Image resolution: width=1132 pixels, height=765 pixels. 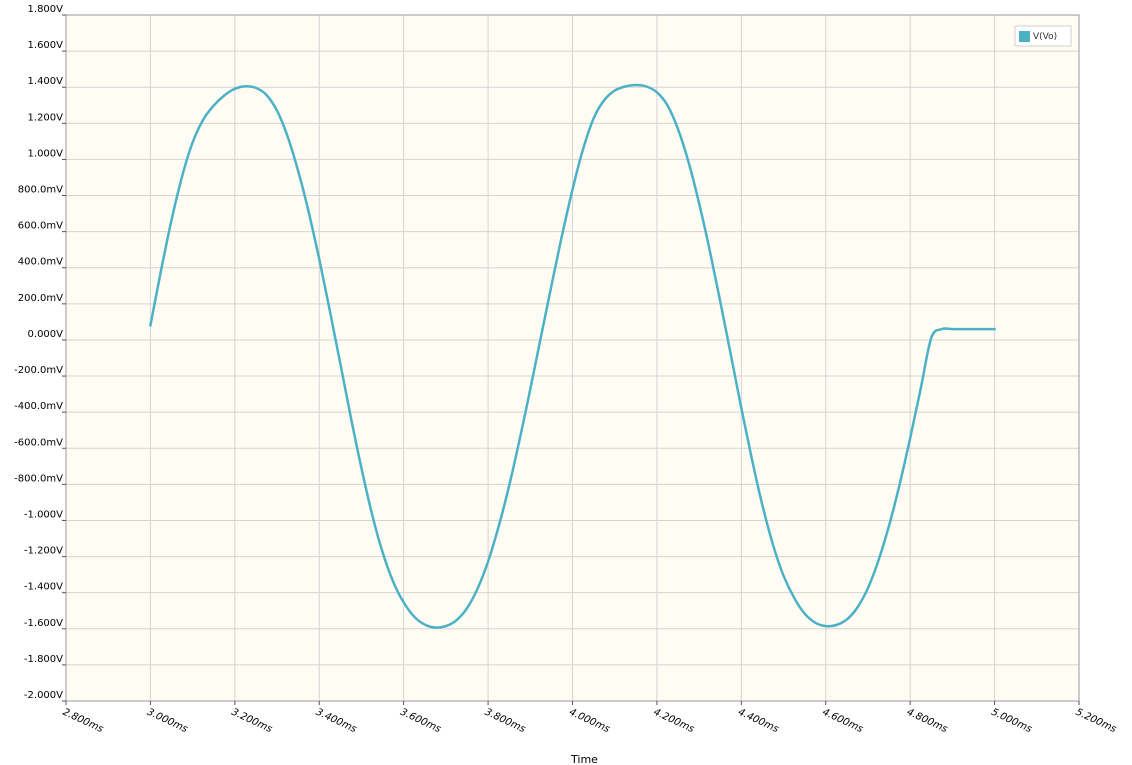 I want to click on y-tick-label: -600.0mV, so click(x=38, y=442).